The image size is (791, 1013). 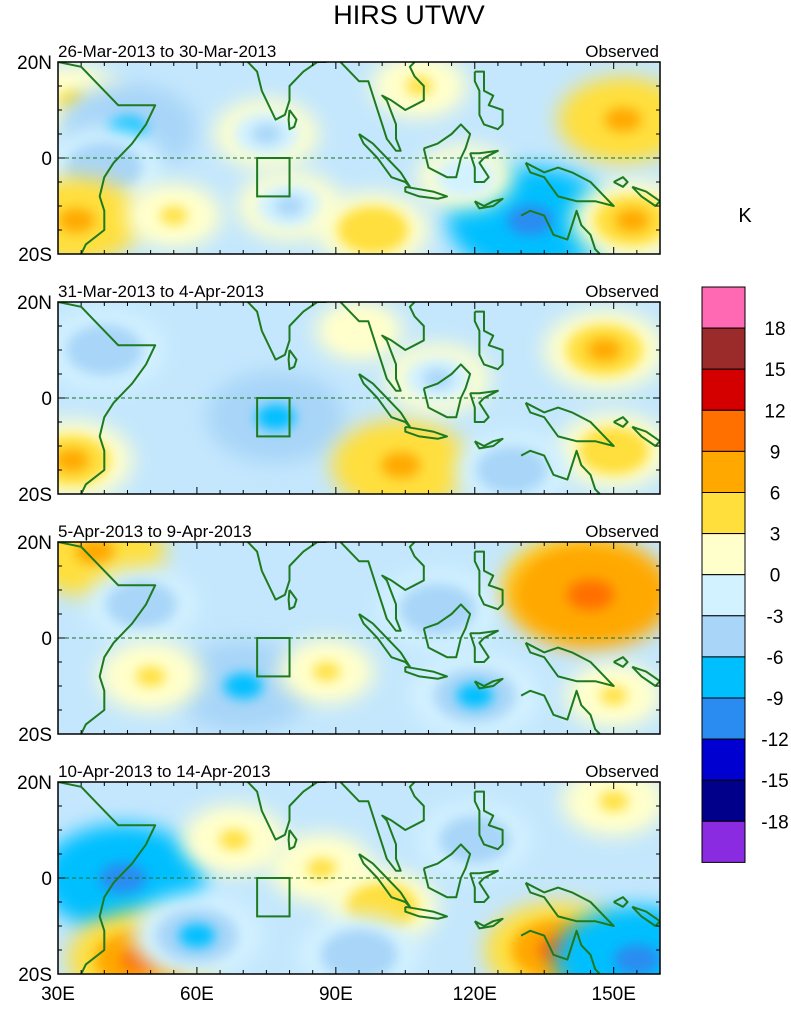 What do you see at coordinates (775, 576) in the screenshot?
I see `colorbar-label: 0` at bounding box center [775, 576].